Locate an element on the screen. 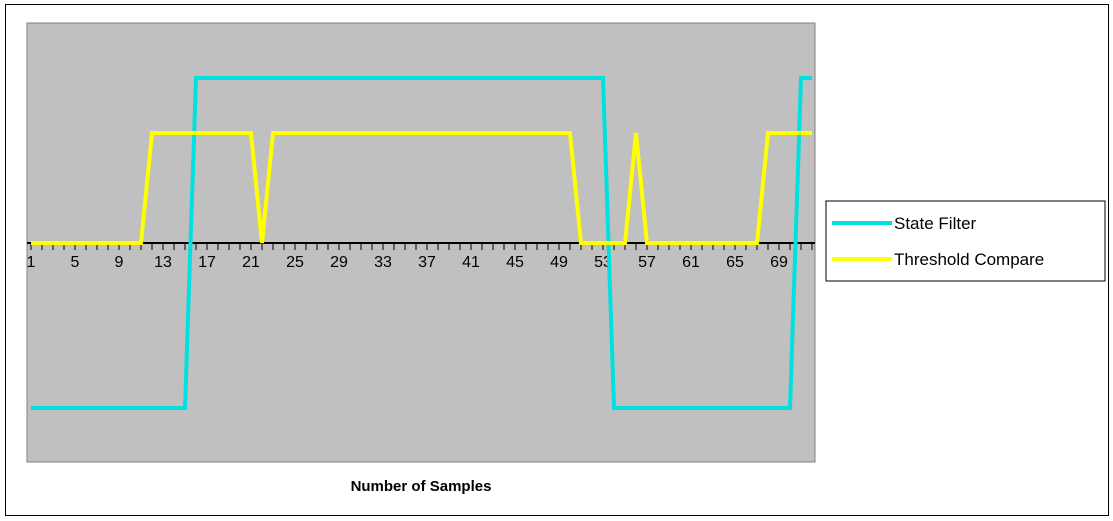  x-tick-label: 37 is located at coordinates (427, 262).